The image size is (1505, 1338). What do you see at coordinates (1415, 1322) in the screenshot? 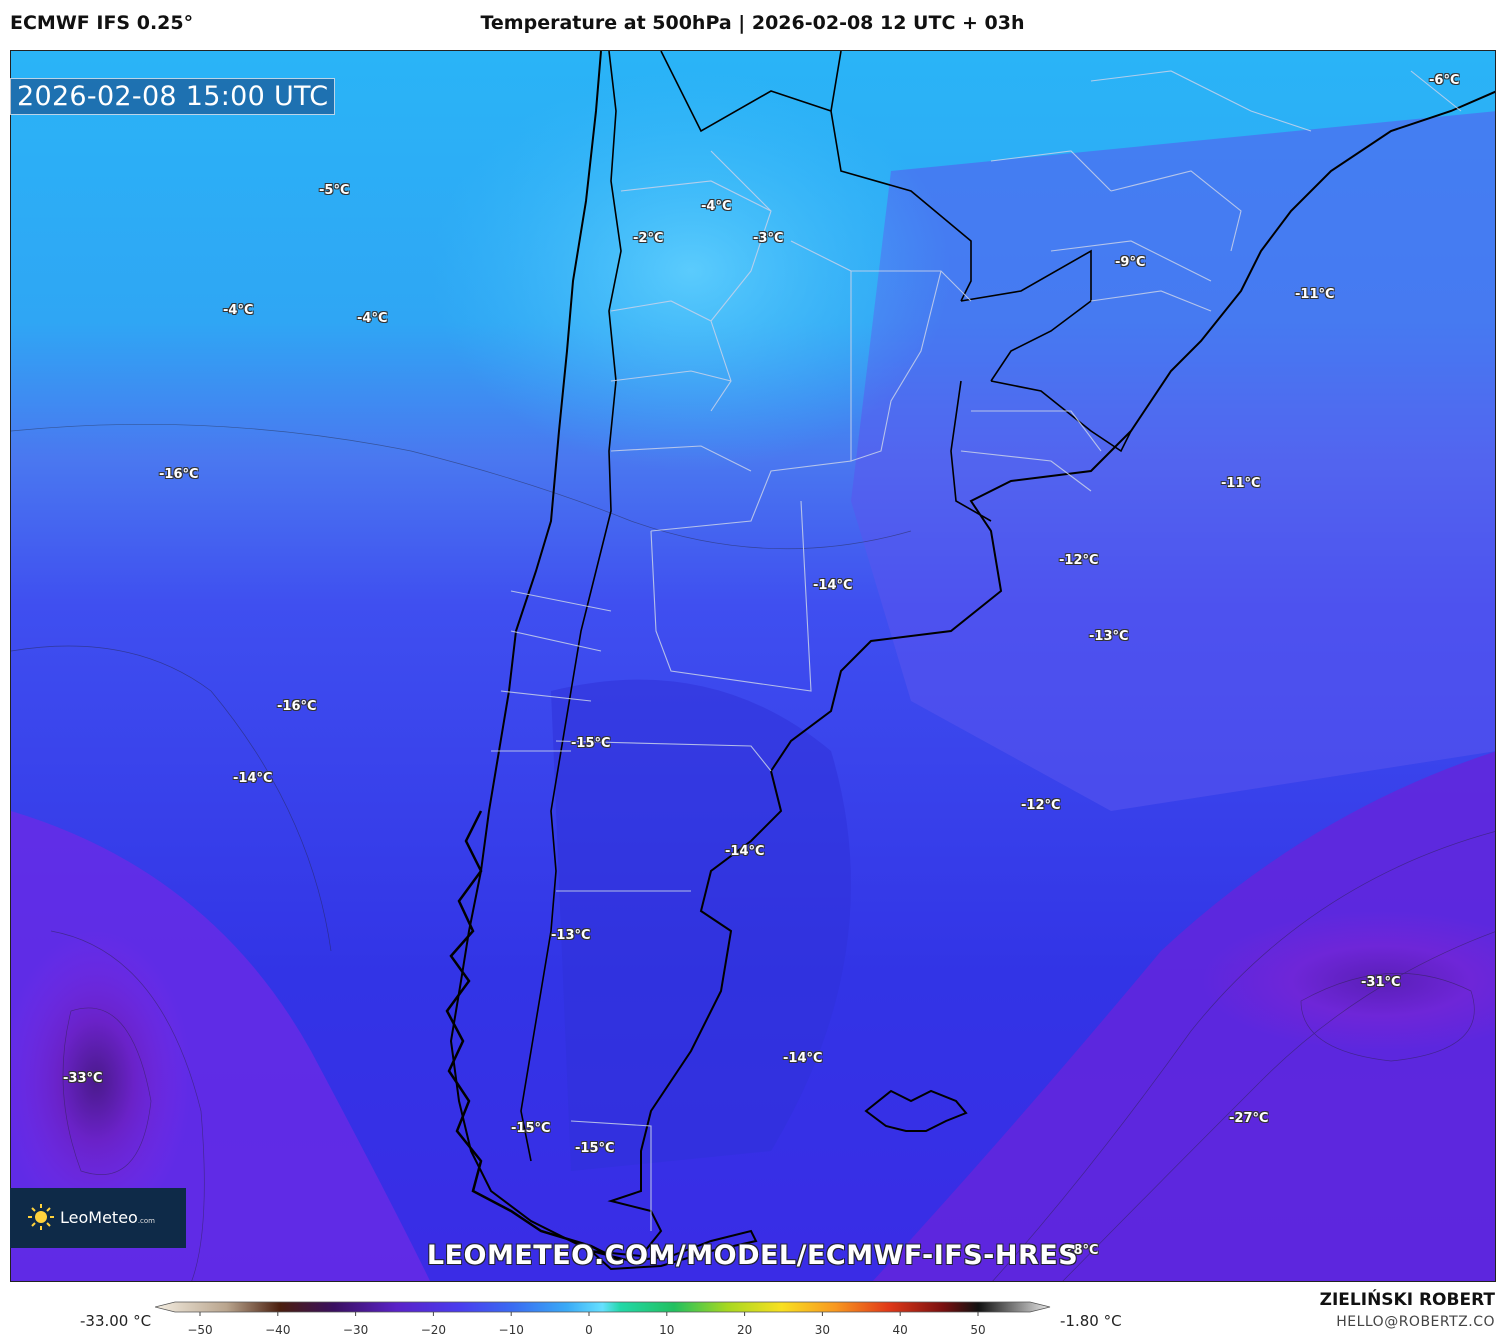
I see `author-email: HELLO@ROBERTZ.CO` at bounding box center [1415, 1322].